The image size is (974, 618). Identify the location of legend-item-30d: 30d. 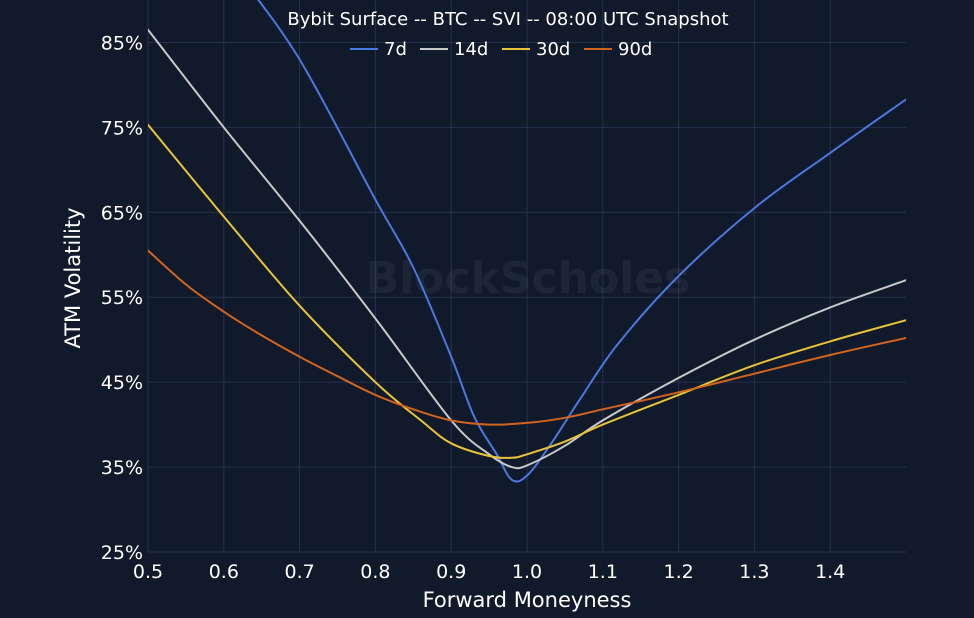
(536, 49).